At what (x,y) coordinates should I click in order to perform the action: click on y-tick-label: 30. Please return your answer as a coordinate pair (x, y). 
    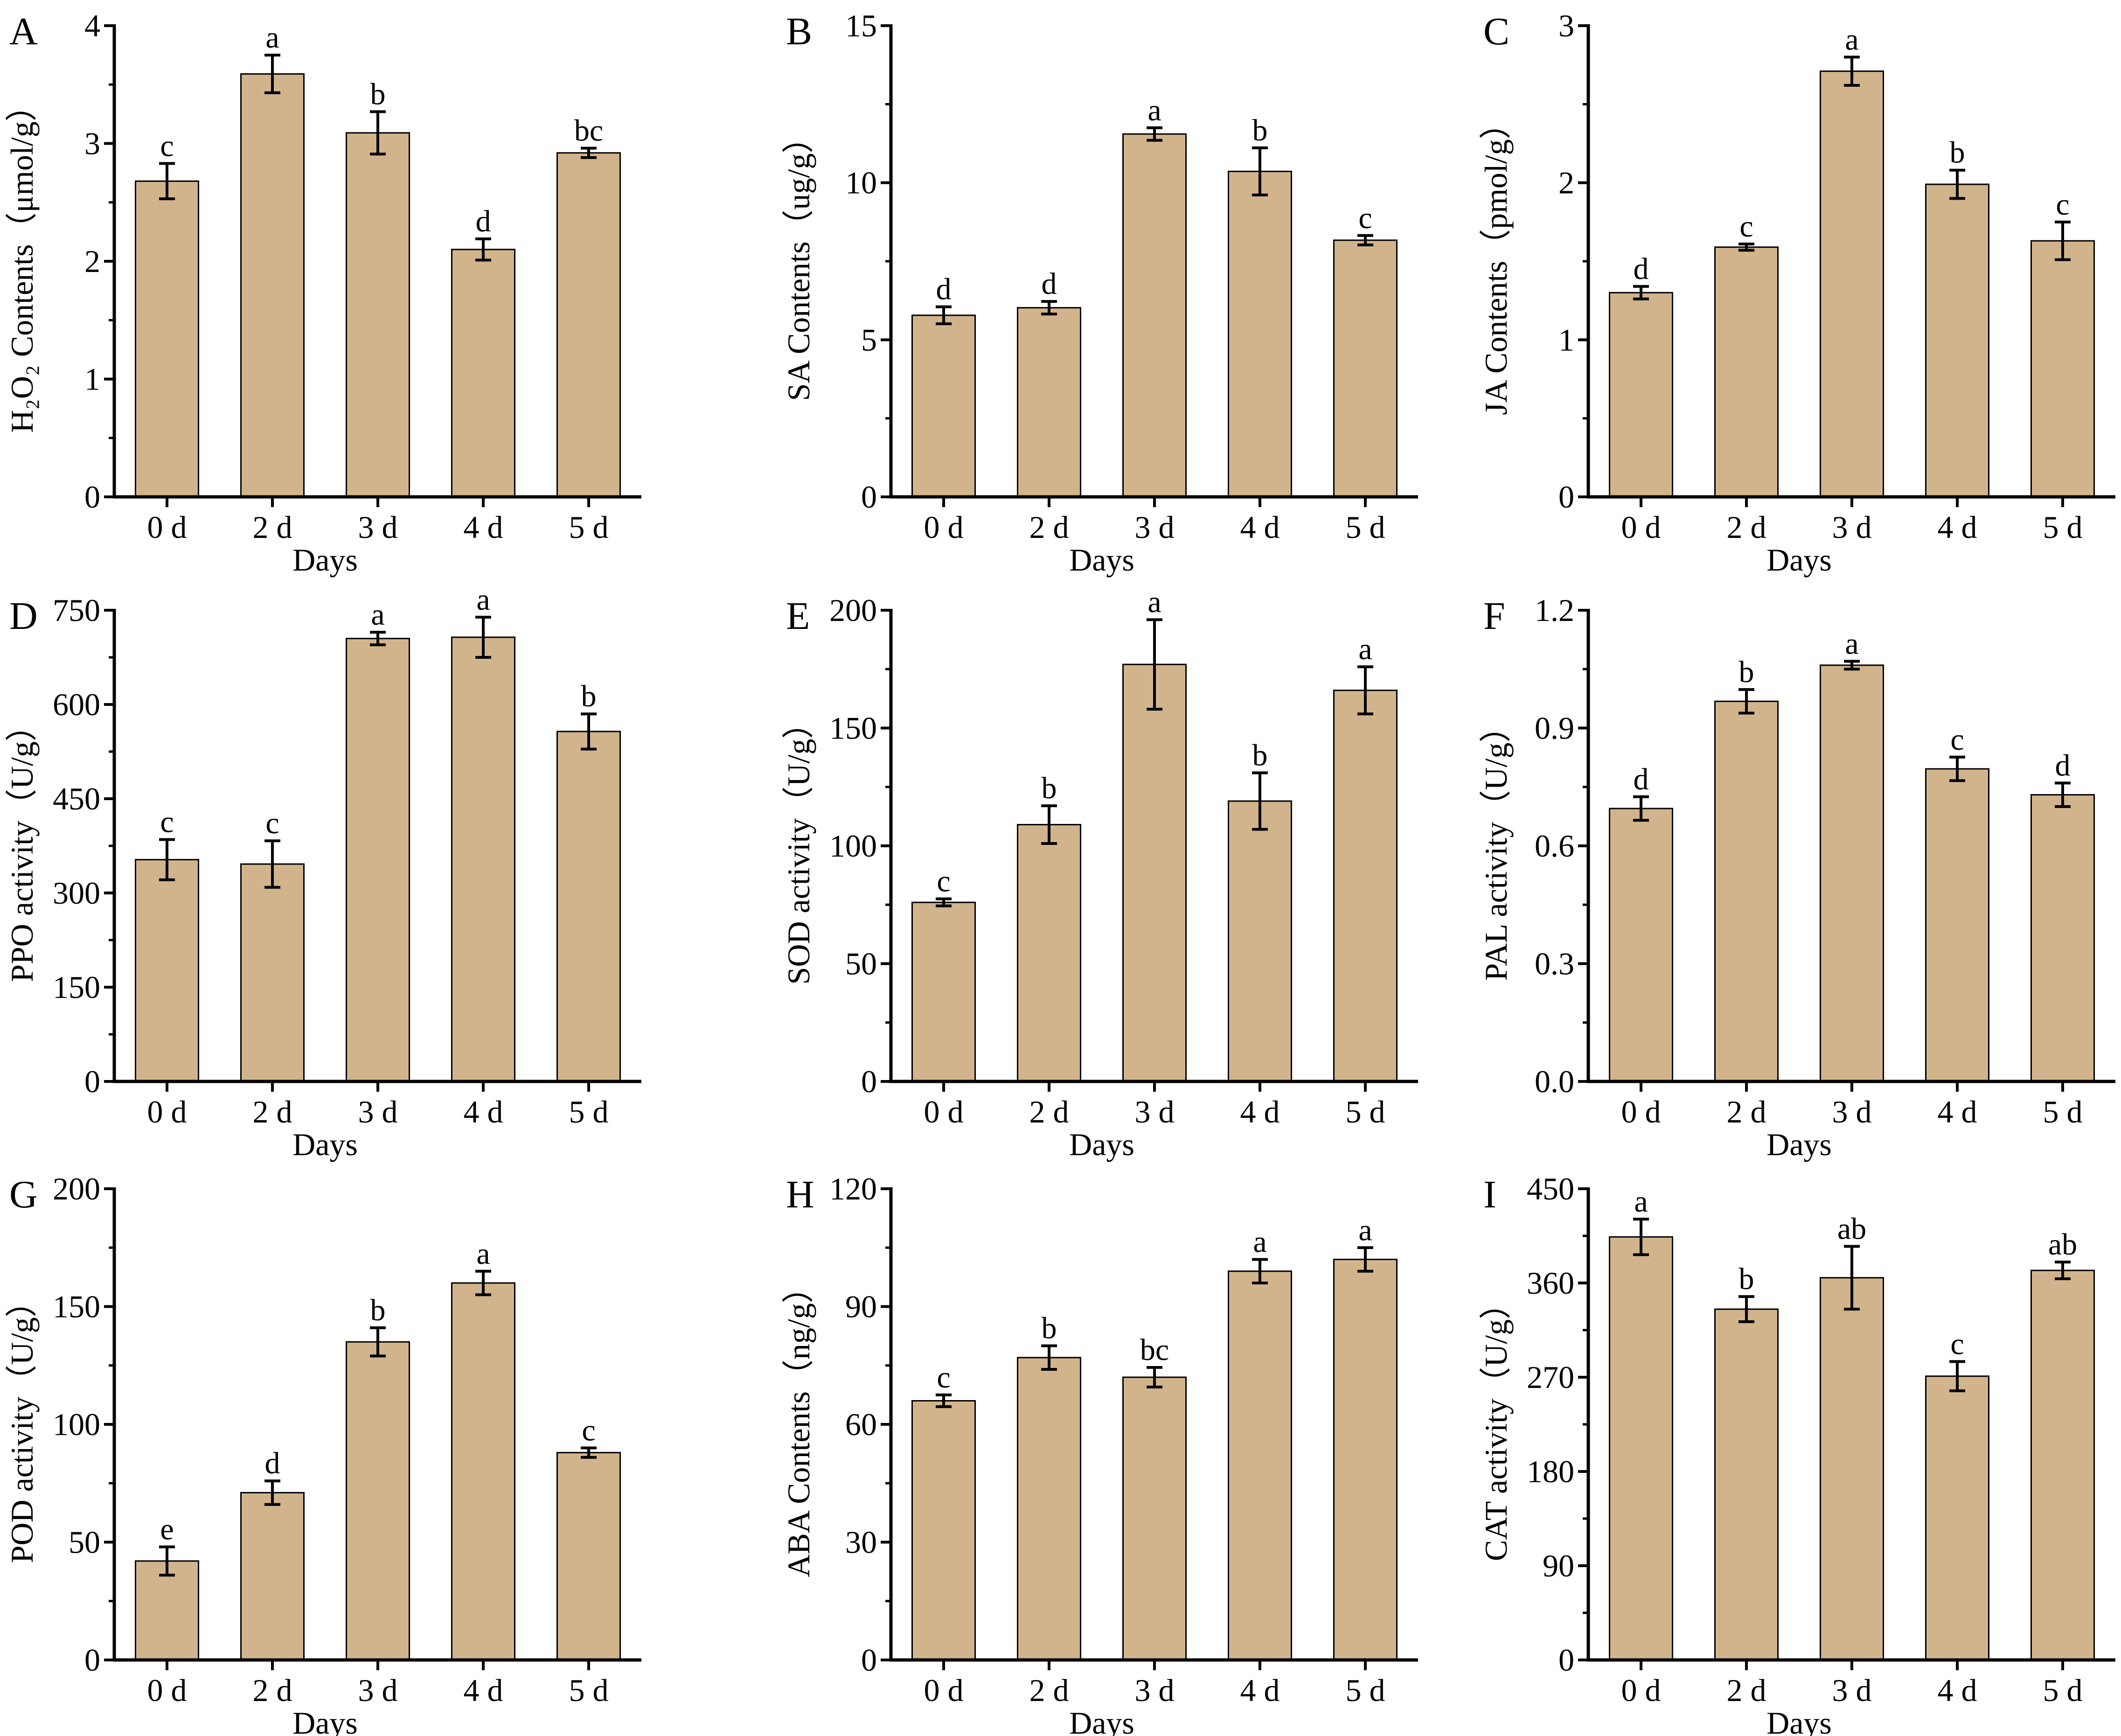
    Looking at the image, I should click on (861, 1542).